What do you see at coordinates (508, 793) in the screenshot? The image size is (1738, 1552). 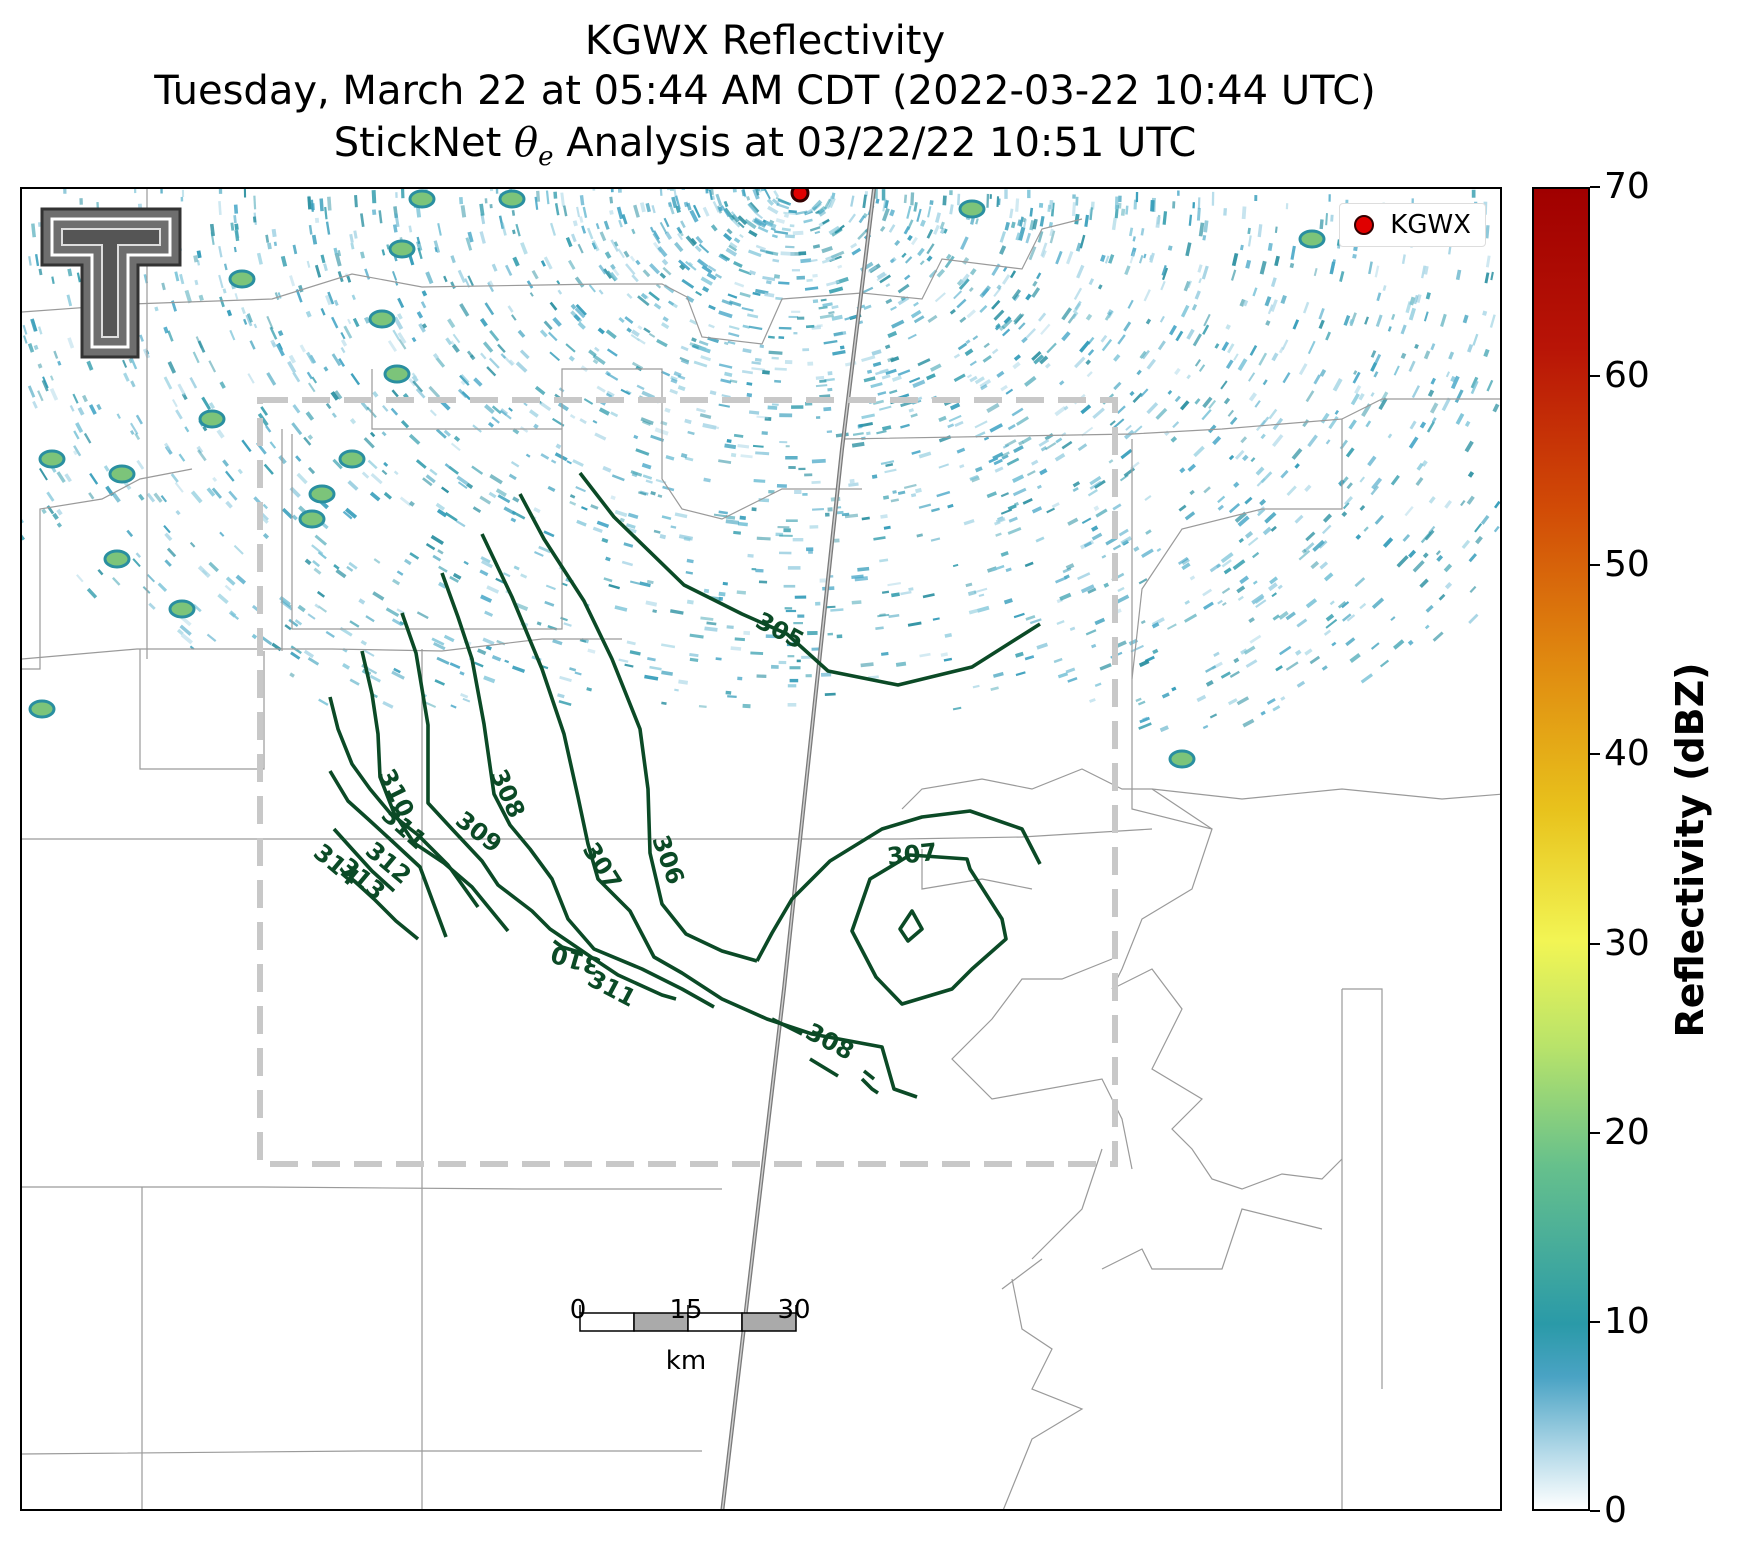 I see `contour-label: 308` at bounding box center [508, 793].